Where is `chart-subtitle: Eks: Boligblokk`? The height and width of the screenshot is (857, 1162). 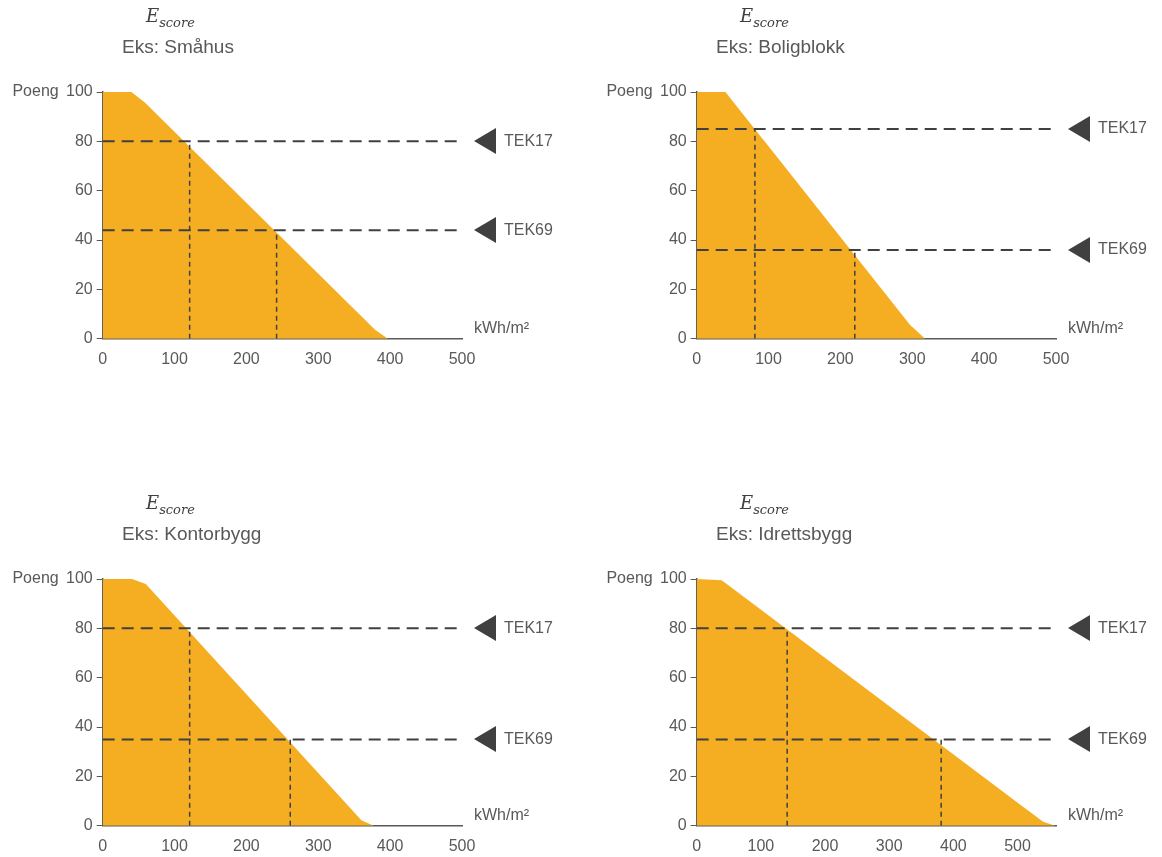 chart-subtitle: Eks: Boligblokk is located at coordinates (780, 46).